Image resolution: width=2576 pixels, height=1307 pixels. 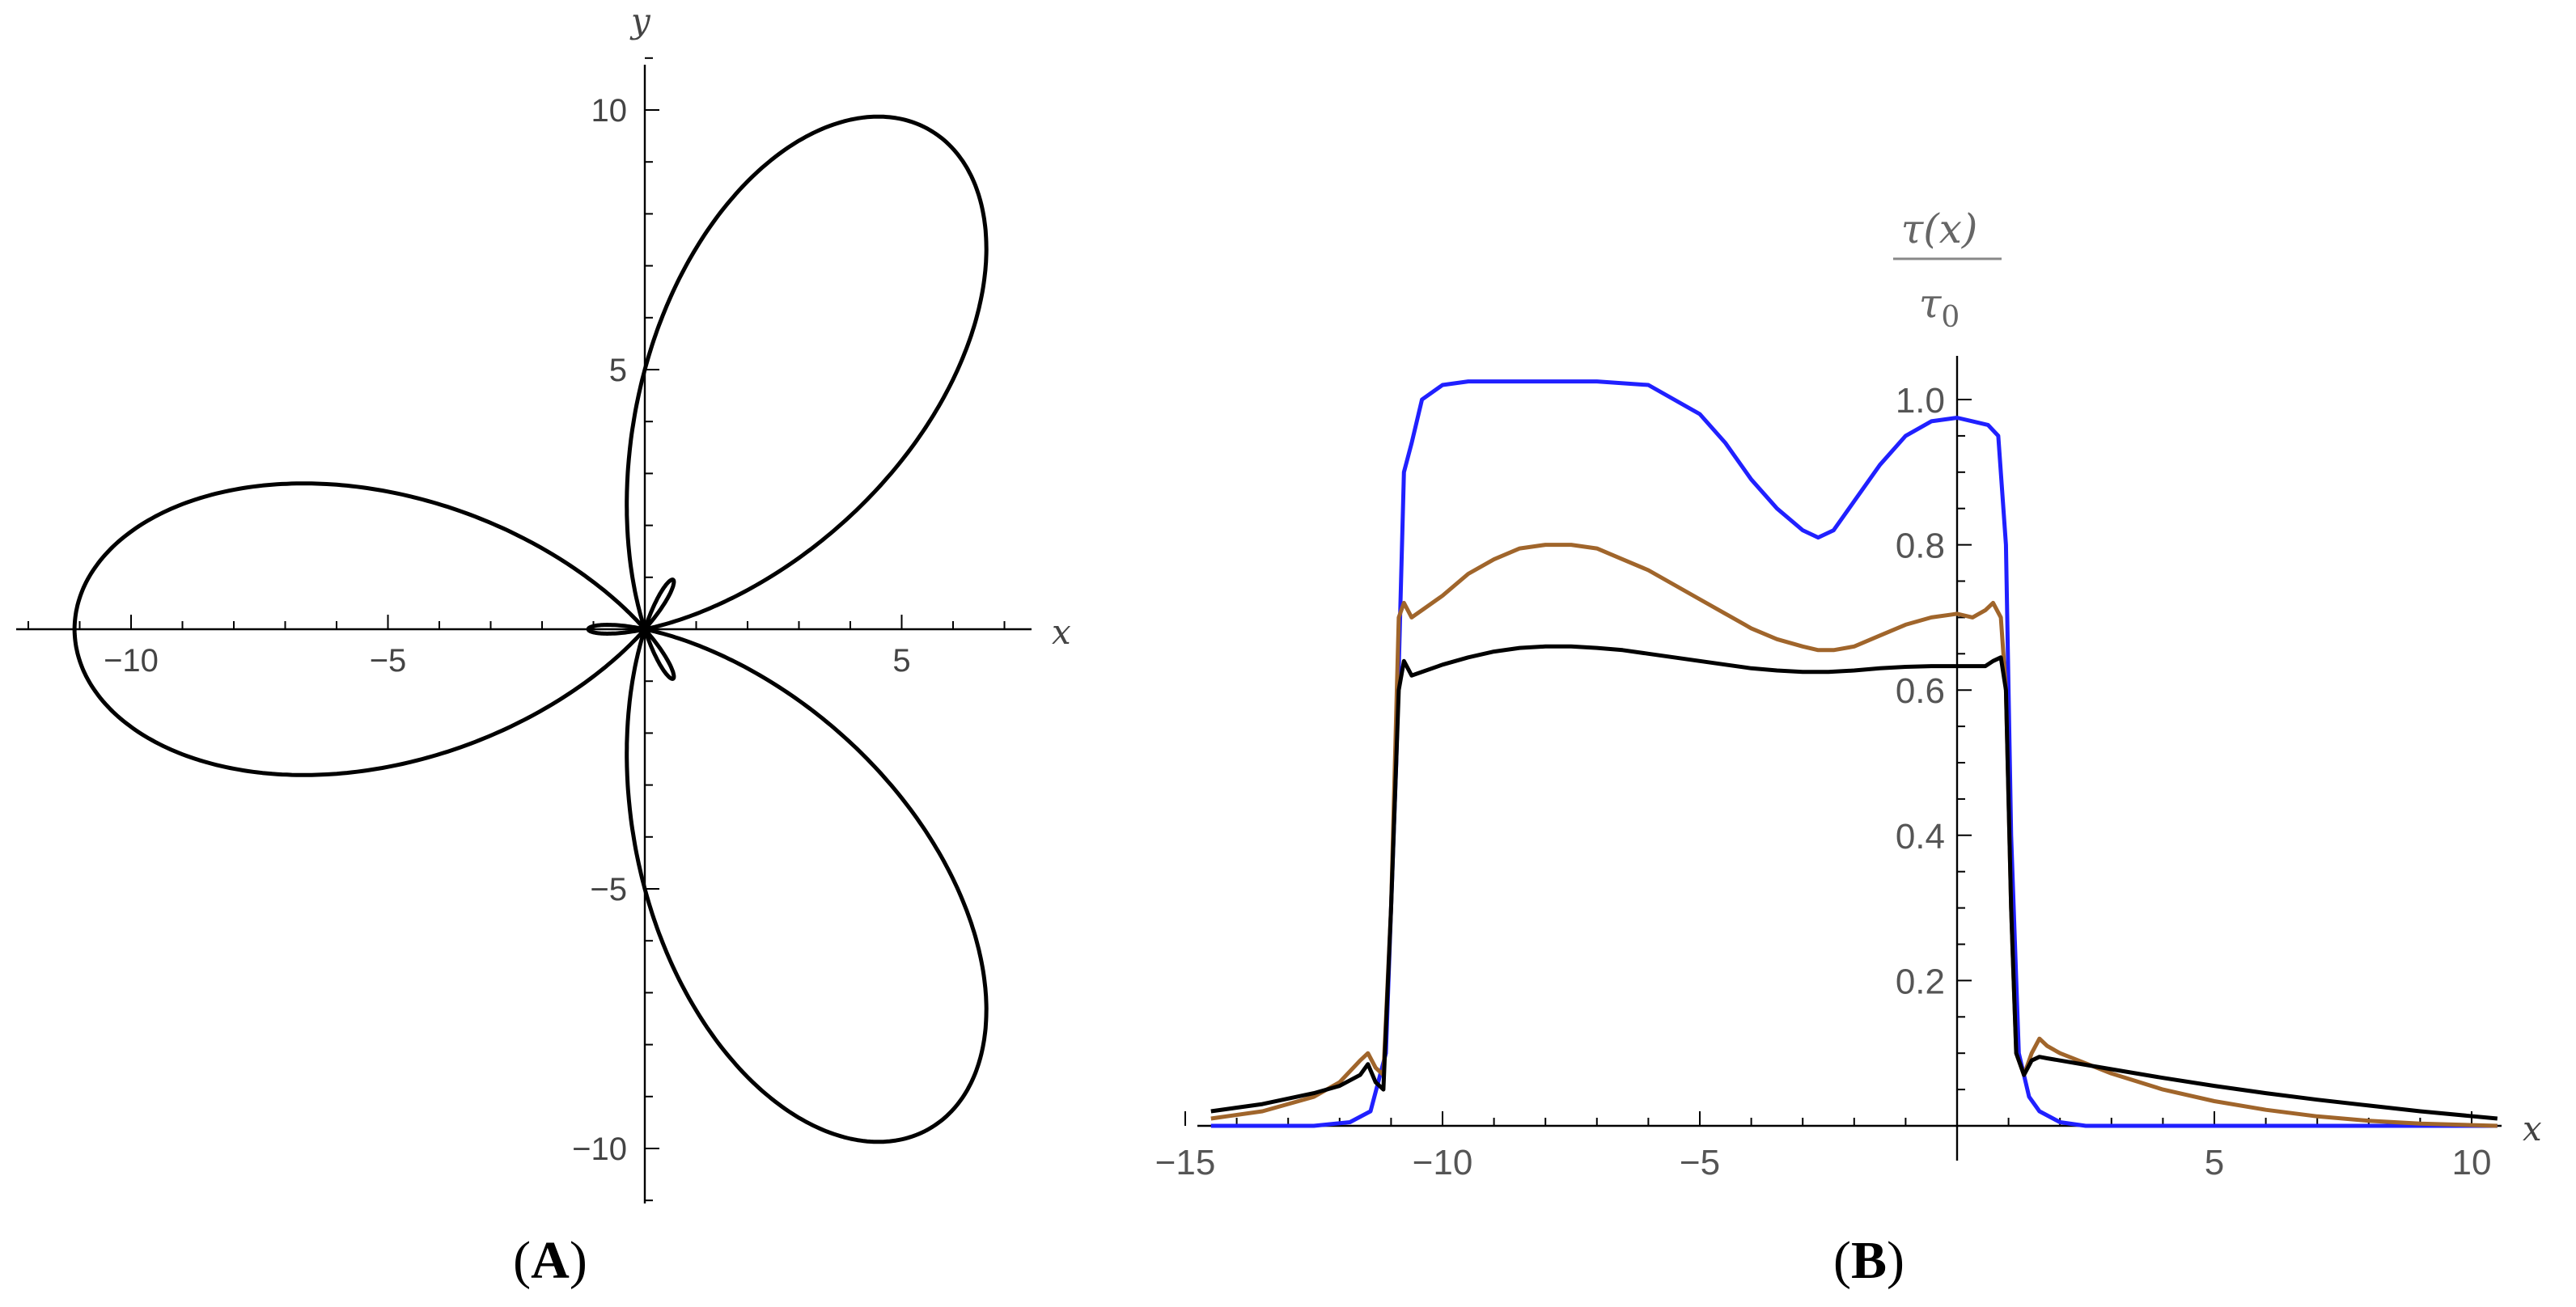 What do you see at coordinates (1931, 303) in the screenshot?
I see `panel-b-y-label-tau: τ` at bounding box center [1931, 303].